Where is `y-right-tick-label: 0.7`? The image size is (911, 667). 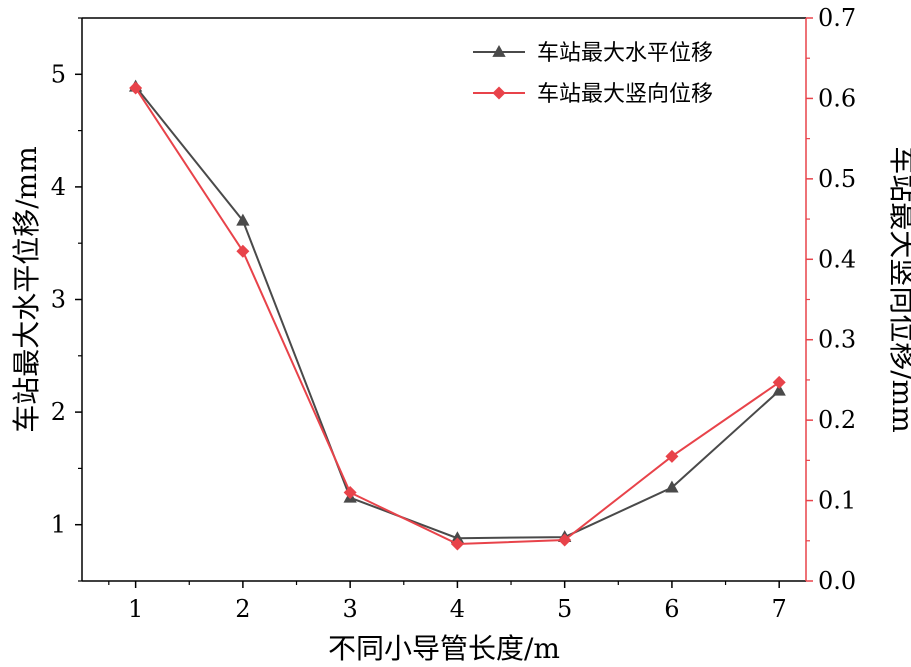 y-right-tick-label: 0.7 is located at coordinates (837, 18).